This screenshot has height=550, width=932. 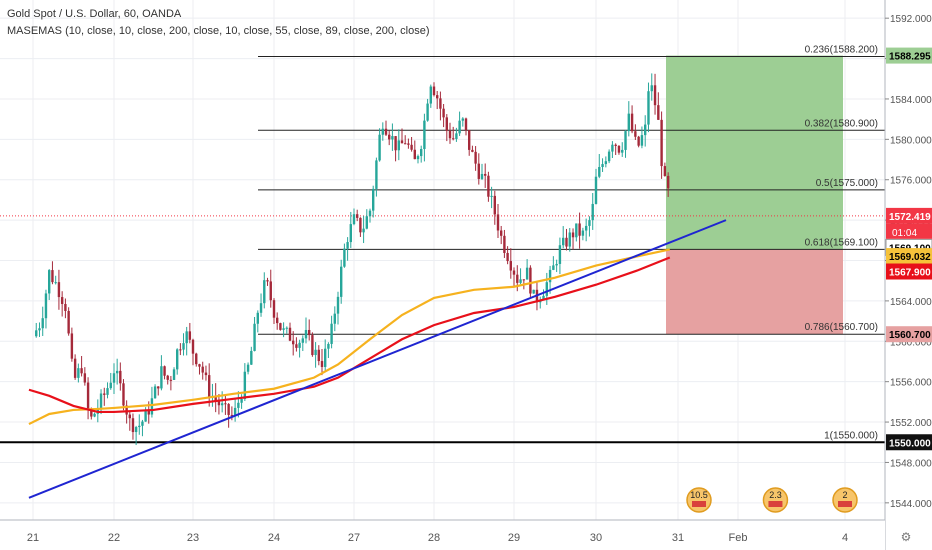 I want to click on stop-loss-zone, so click(x=754, y=292).